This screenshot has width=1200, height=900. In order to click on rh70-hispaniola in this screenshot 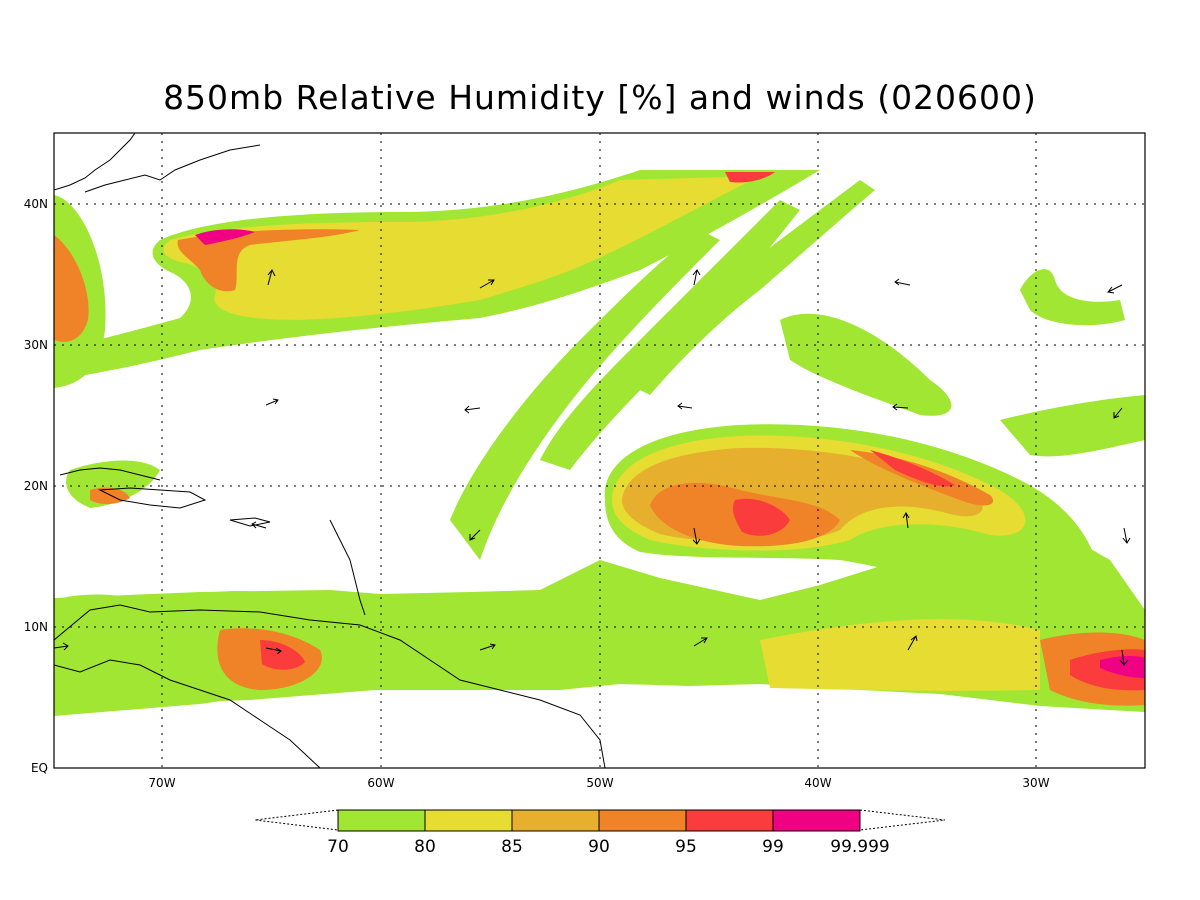, I will do `click(113, 484)`.